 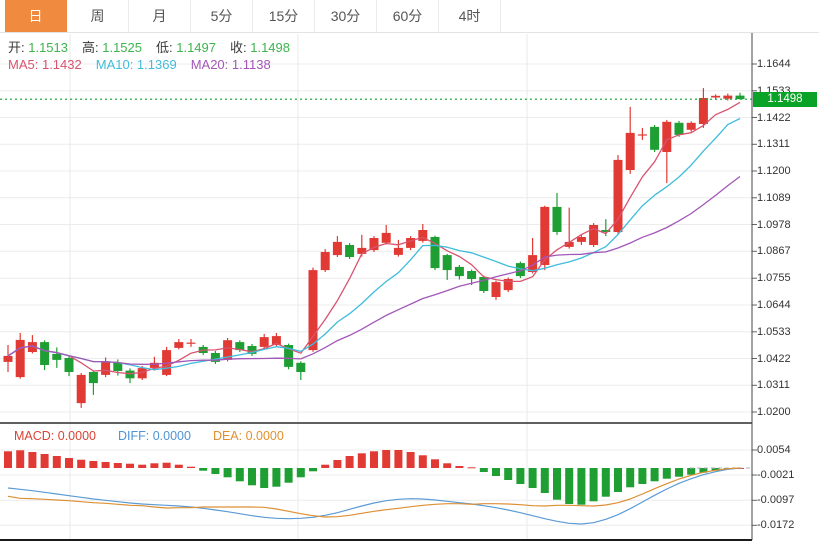 I want to click on macd-legend: MACD: 0.0000 DIFF: 0.0000 DEA: 0.0000, so click(x=160, y=436).